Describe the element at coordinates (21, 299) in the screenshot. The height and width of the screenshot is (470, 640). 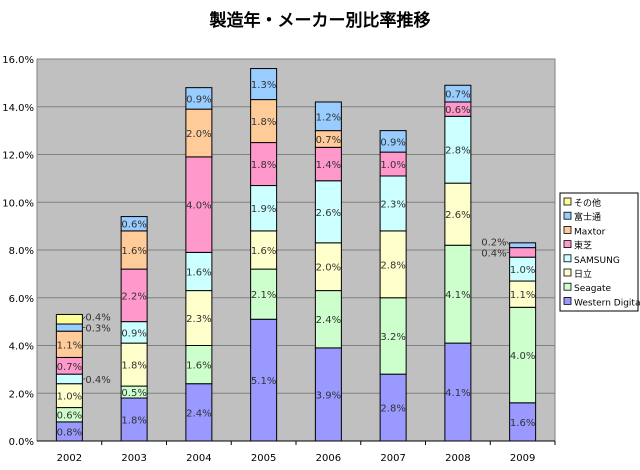
I see `y-tick-label: 6.0%` at that location.